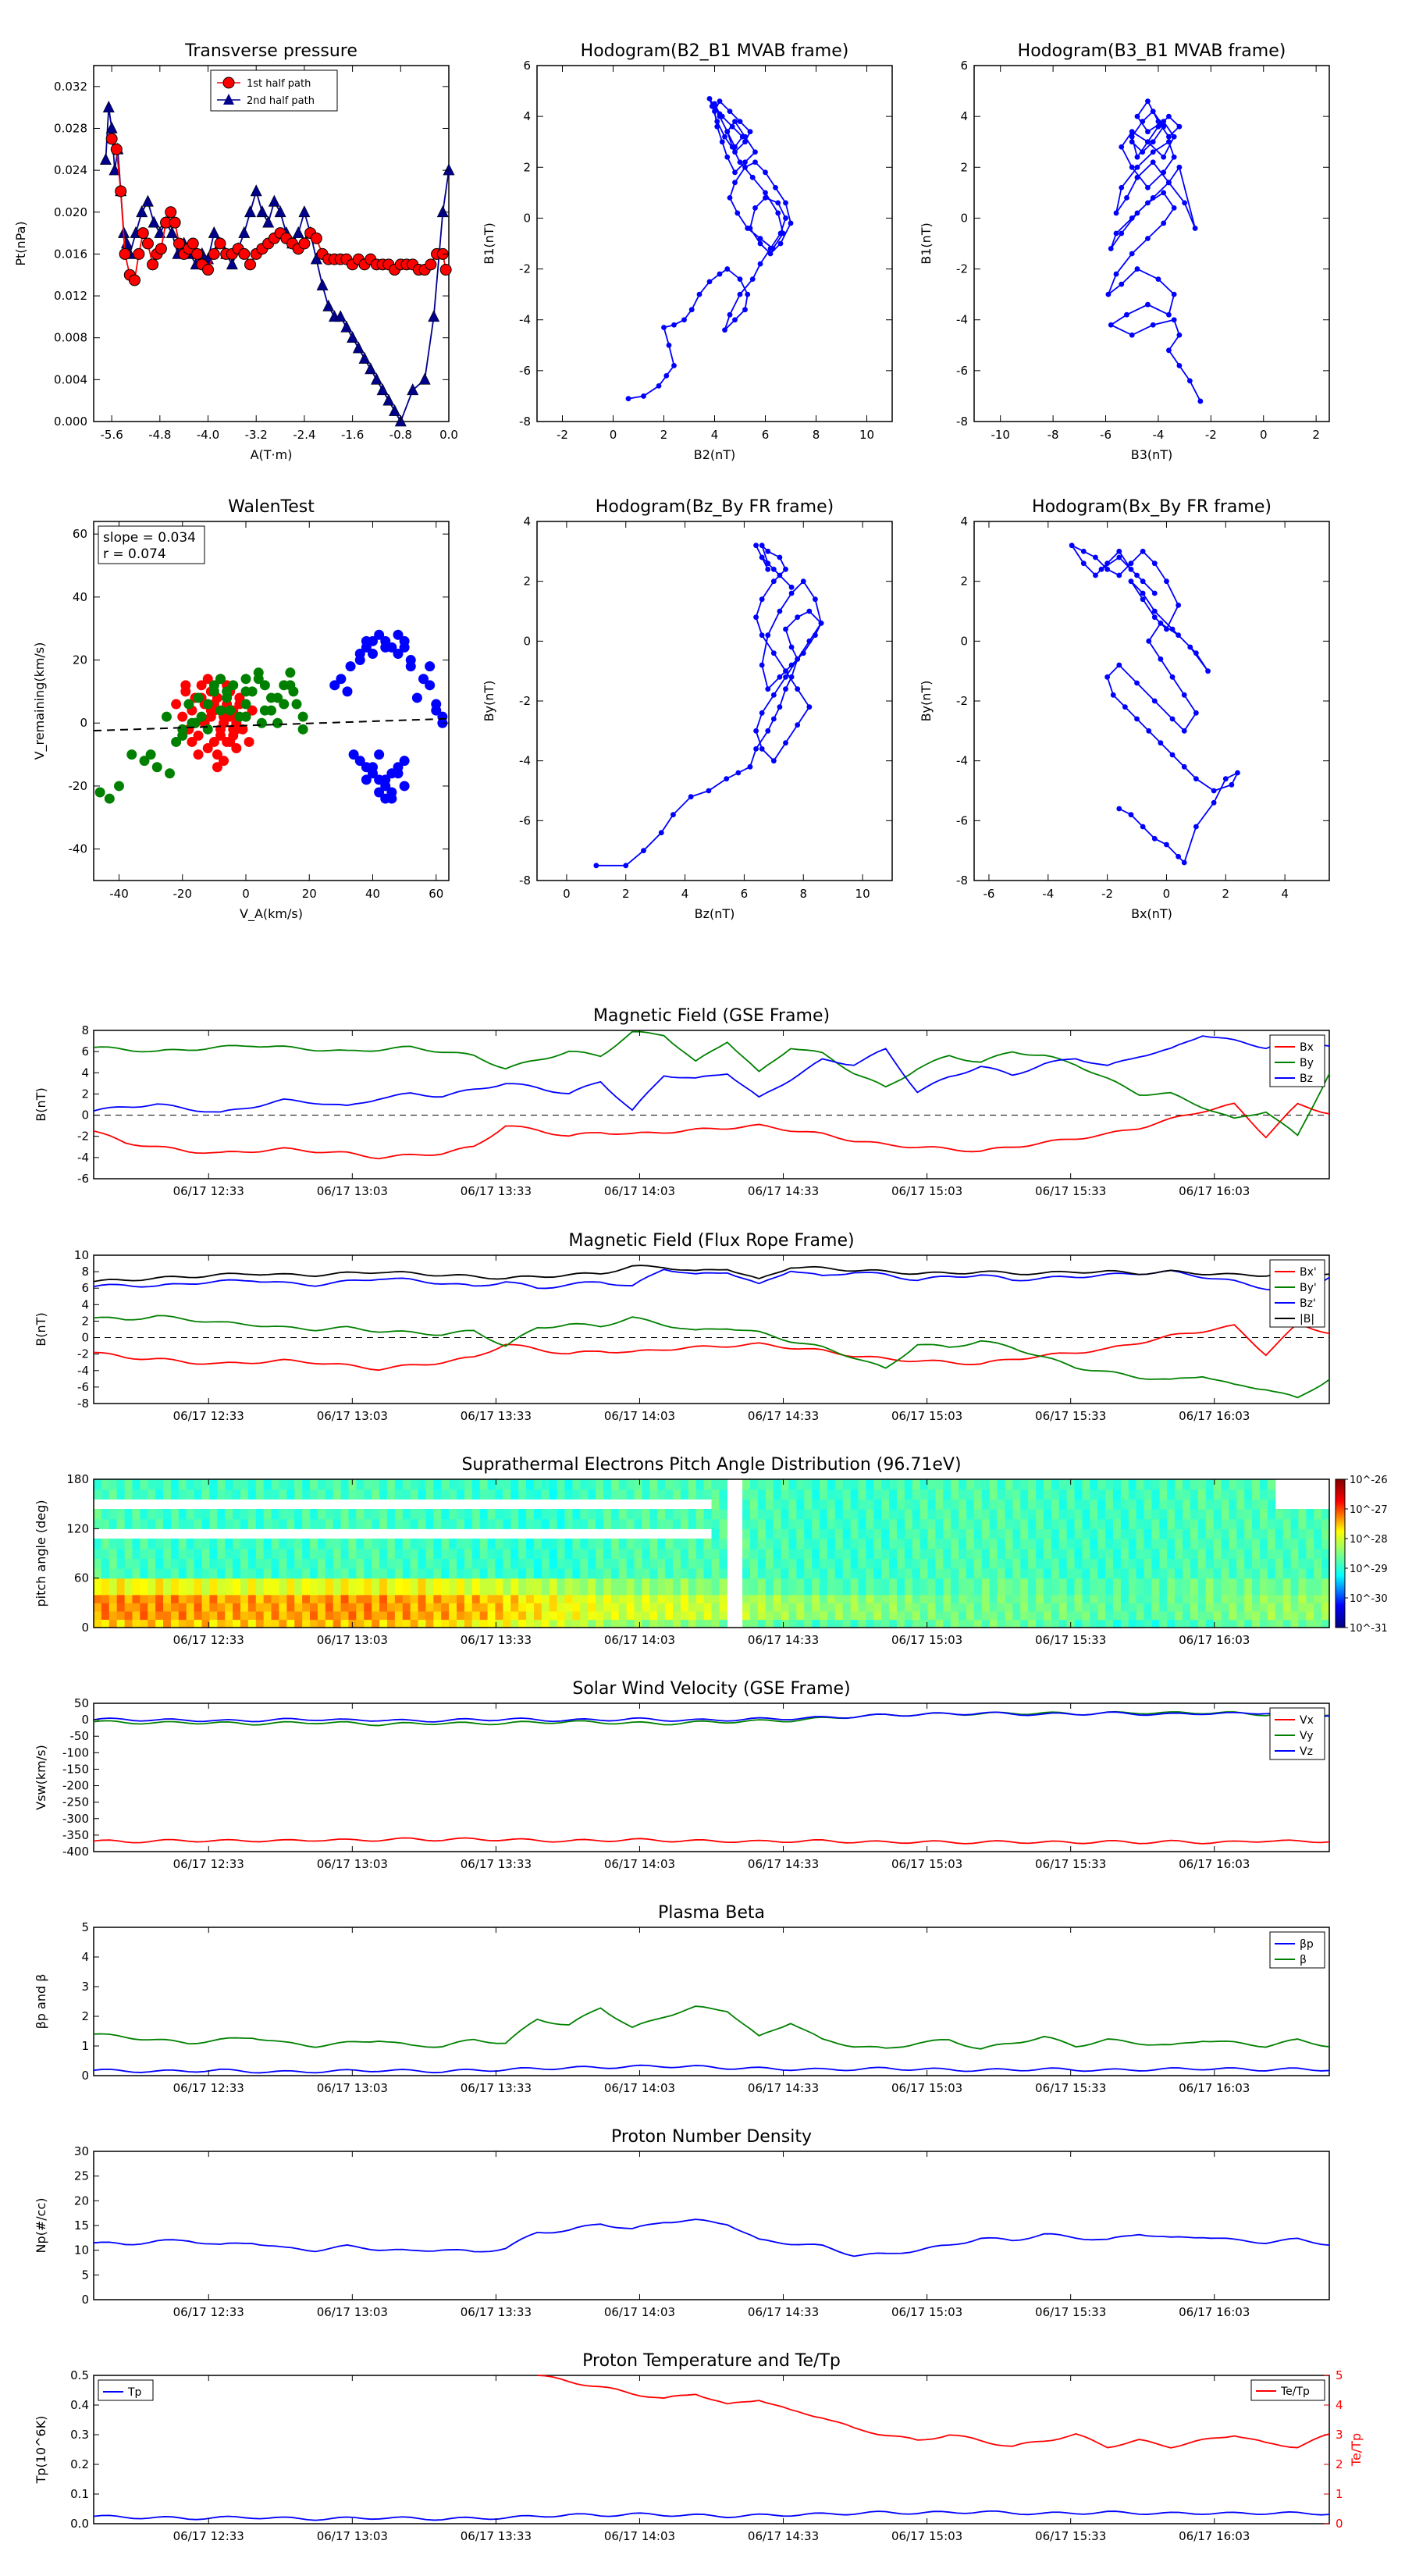  What do you see at coordinates (271, 701) in the screenshot?
I see `walen-frame` at bounding box center [271, 701].